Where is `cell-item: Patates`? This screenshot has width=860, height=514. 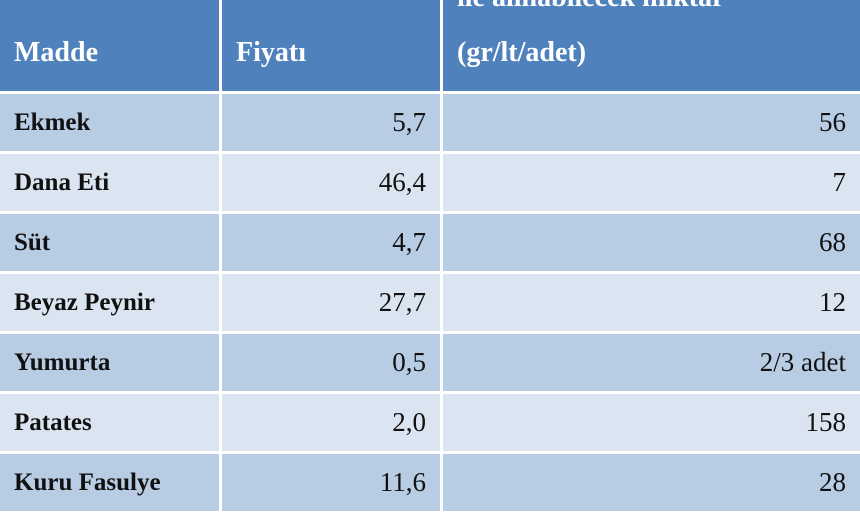 cell-item: Patates is located at coordinates (111, 422).